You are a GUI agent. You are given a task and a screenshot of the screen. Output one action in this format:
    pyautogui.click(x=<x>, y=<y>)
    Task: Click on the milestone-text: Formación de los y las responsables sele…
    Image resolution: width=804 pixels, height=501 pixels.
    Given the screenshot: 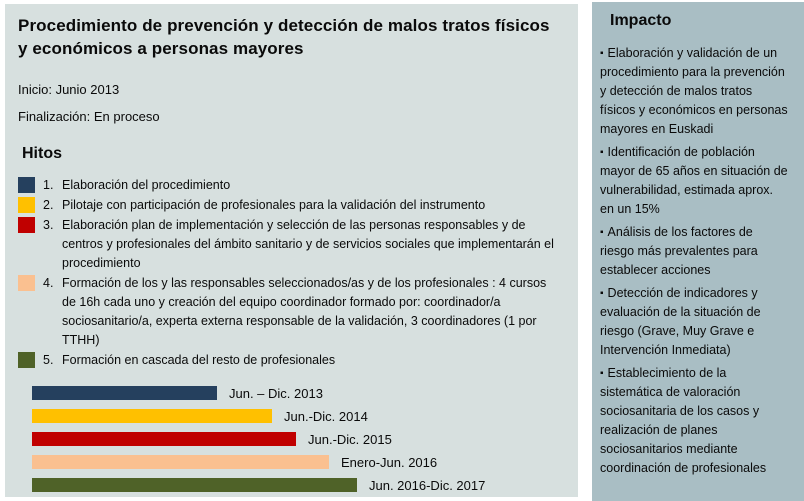 What is the action you would take?
    pyautogui.click(x=304, y=311)
    